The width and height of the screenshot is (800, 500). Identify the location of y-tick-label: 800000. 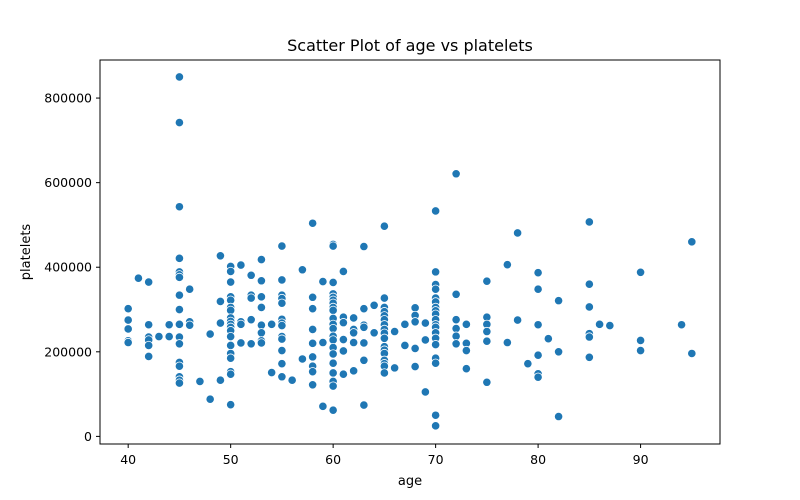
(68, 98).